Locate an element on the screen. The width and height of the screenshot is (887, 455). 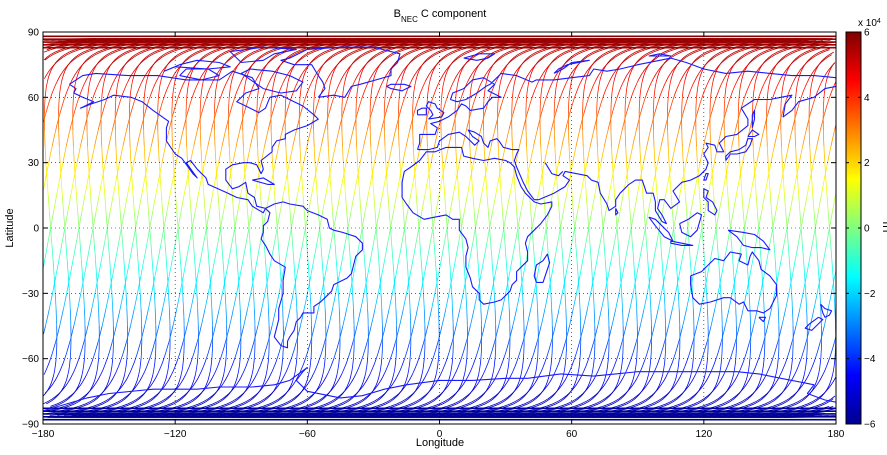
x-tick-label: −120 is located at coordinates (175, 434).